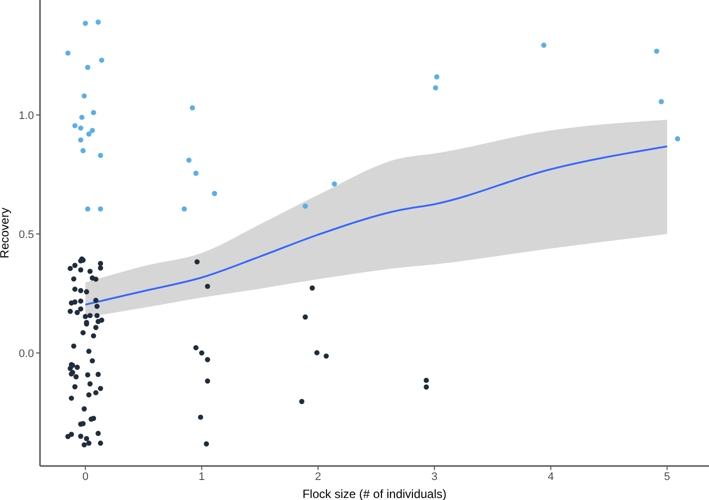 The height and width of the screenshot is (500, 709). I want to click on x-tick-label: 3, so click(434, 476).